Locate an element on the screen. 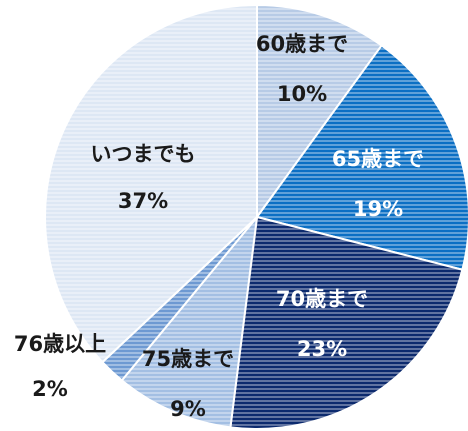 This screenshot has width=468, height=431. slice-label: 60歳まで is located at coordinates (302, 44).